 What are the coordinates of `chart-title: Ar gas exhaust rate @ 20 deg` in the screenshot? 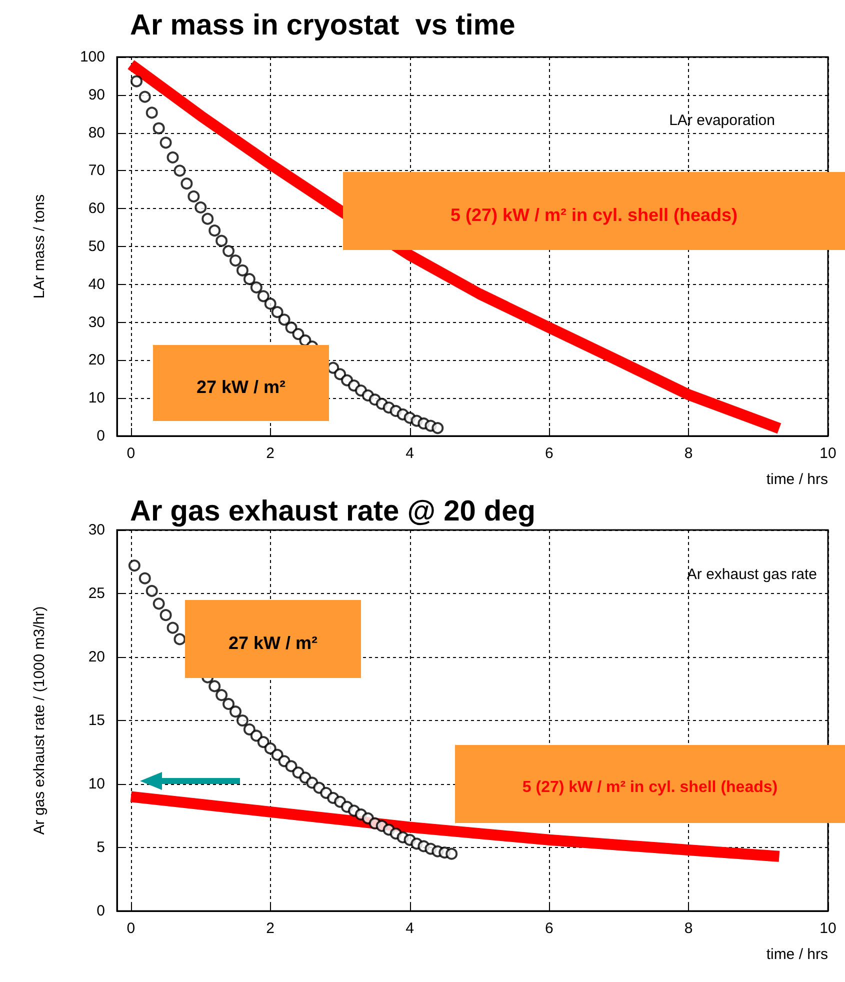 It's located at (333, 512).